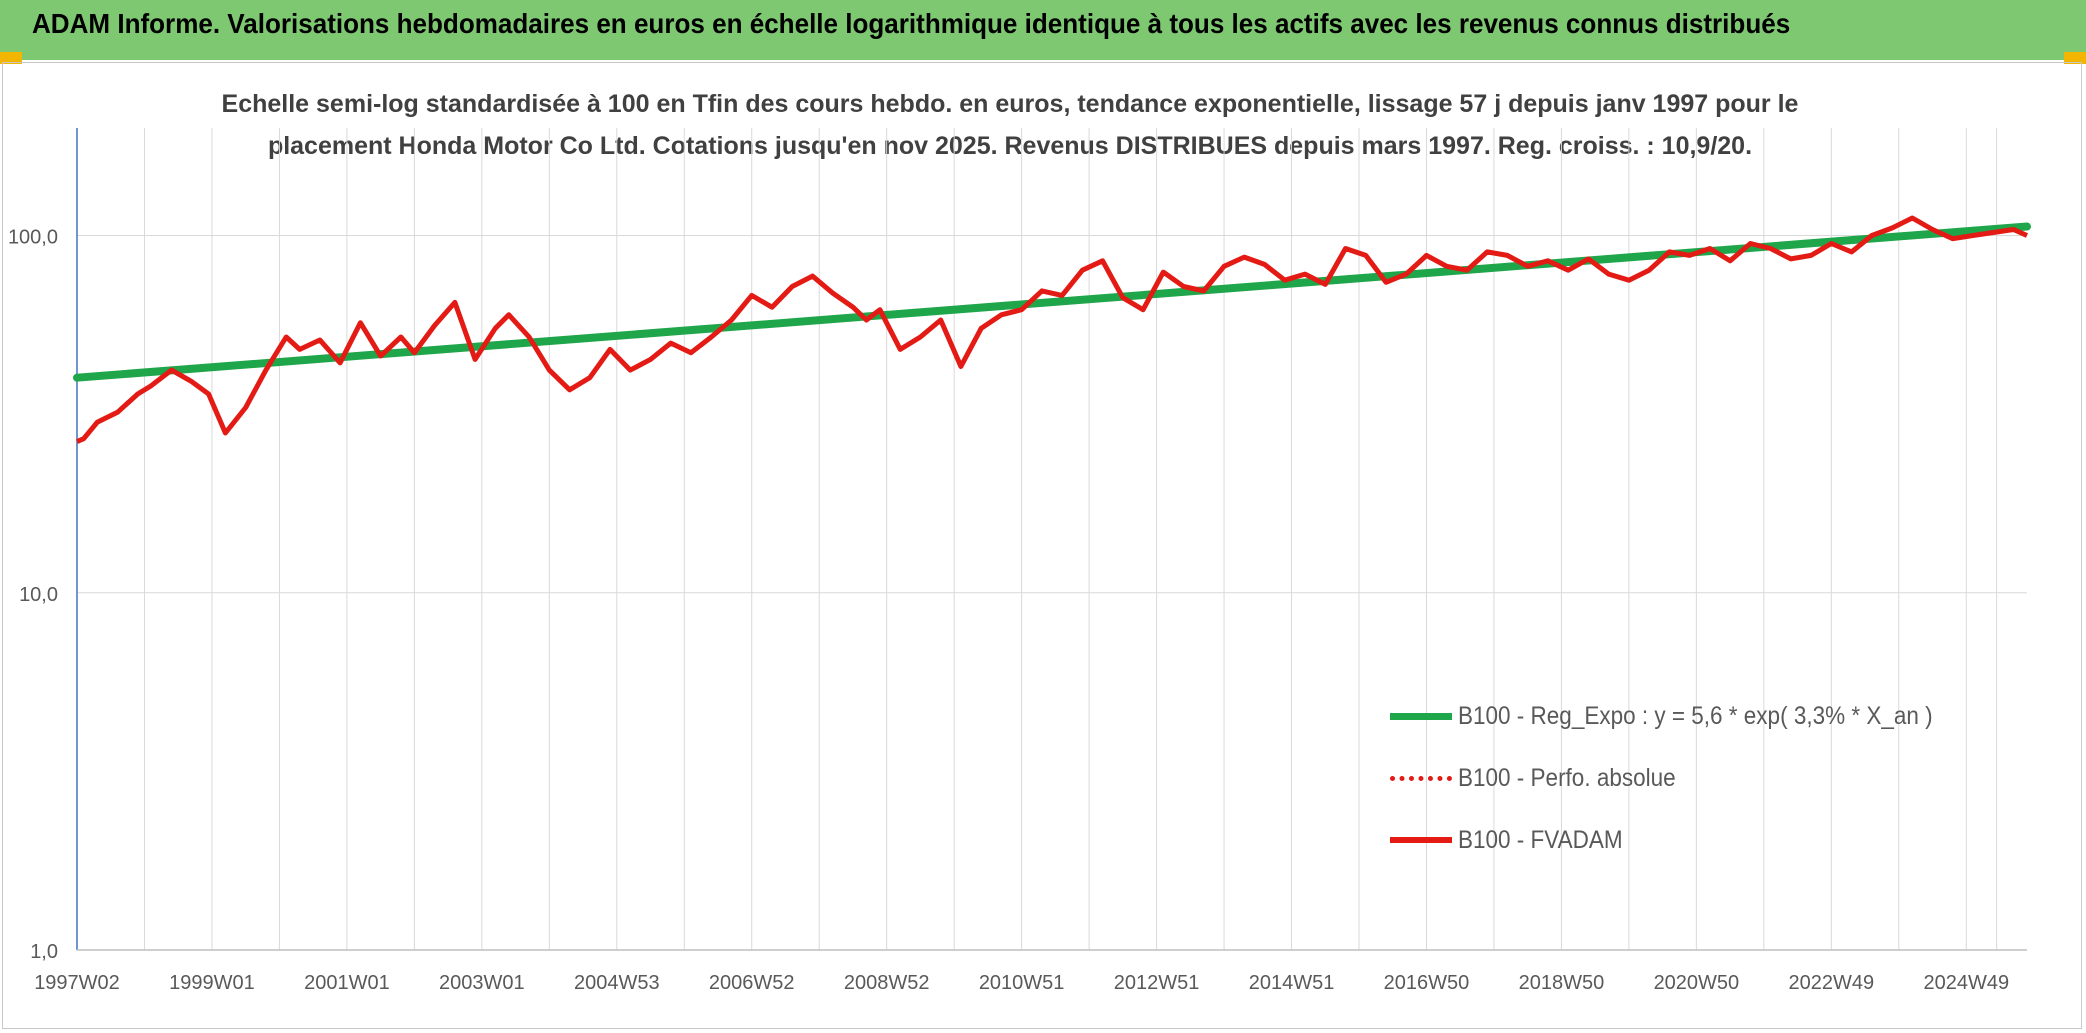  Describe the element at coordinates (1421, 716) in the screenshot. I see `legend-swatch-trend` at that location.